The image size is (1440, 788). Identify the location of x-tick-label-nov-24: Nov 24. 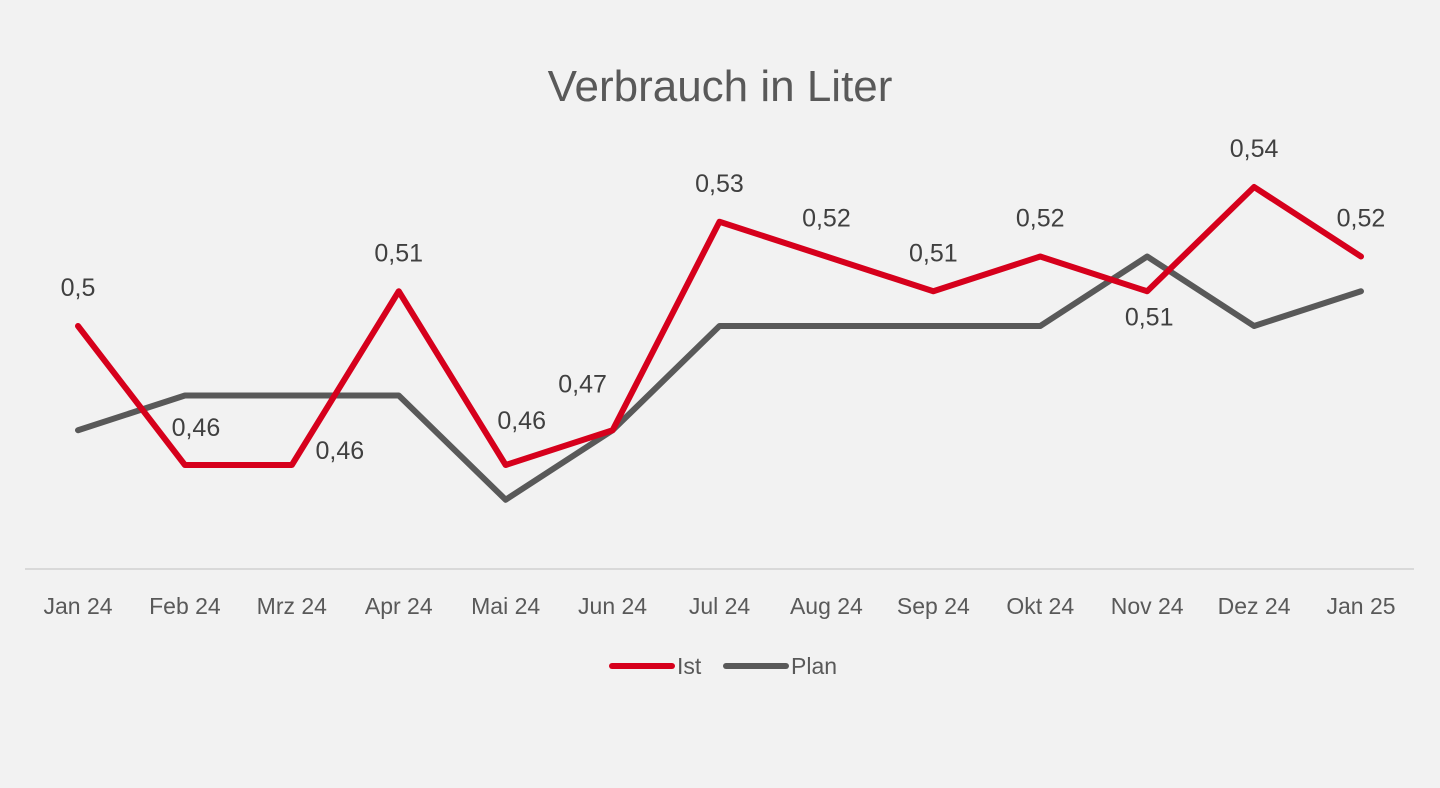
(1147, 606).